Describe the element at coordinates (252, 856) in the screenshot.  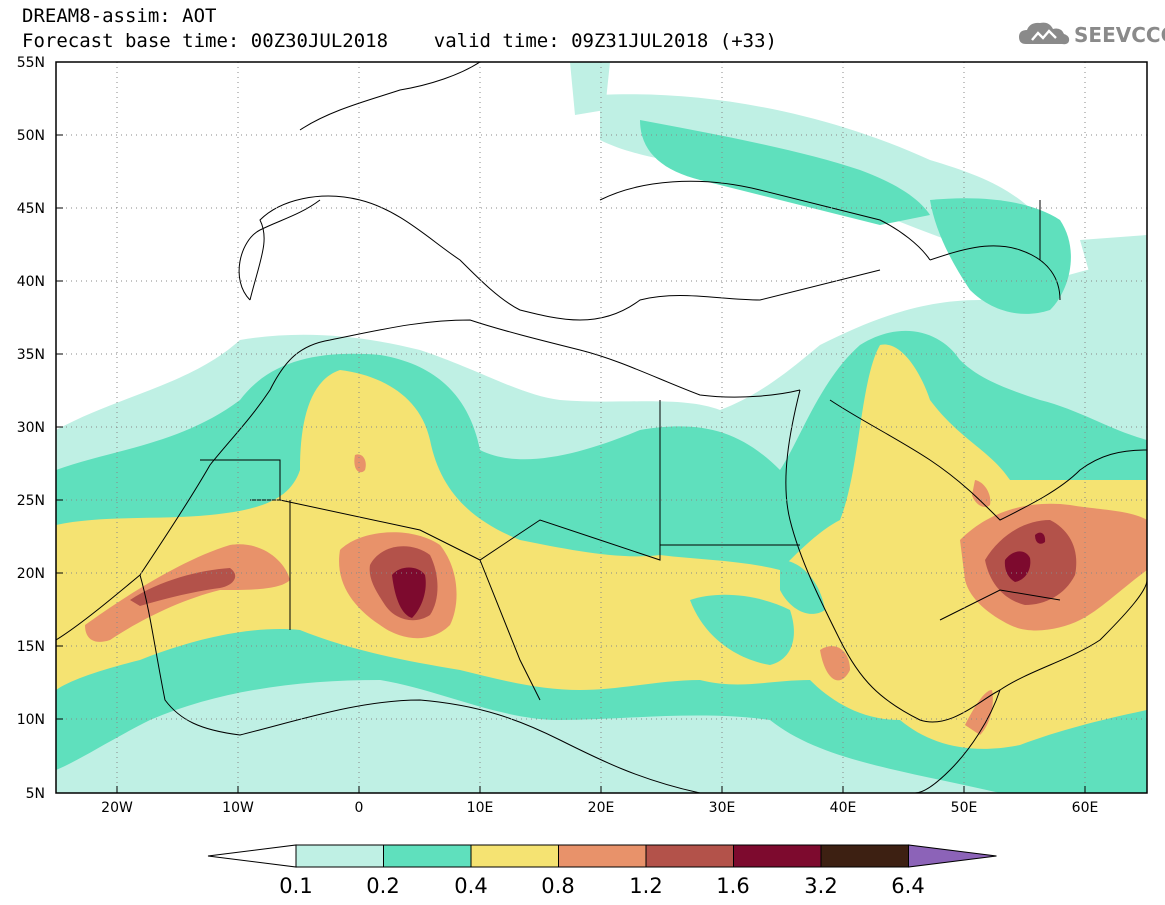
I see `colorbar-under-triangle` at that location.